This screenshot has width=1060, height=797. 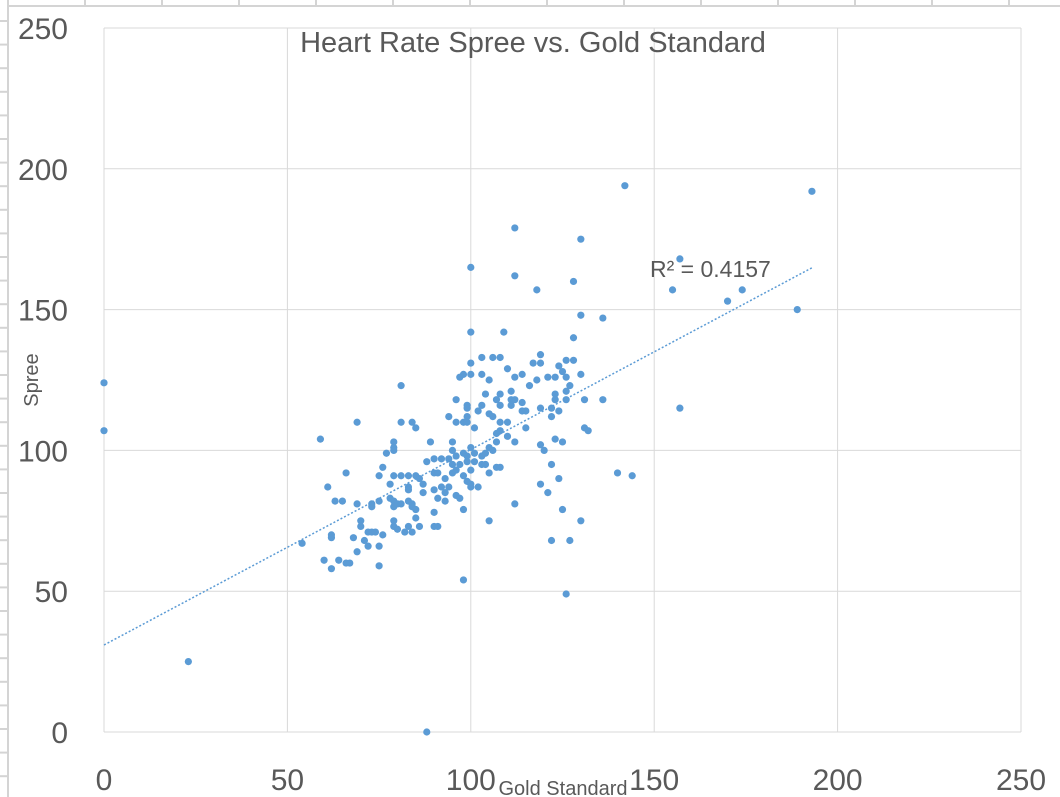 I want to click on x-tick-label: 150, so click(x=654, y=780).